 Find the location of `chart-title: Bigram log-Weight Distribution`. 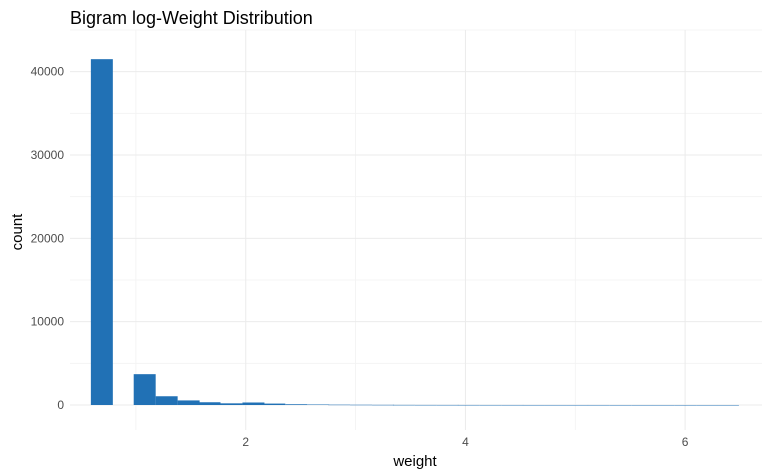

chart-title: Bigram log-Weight Distribution is located at coordinates (191, 18).